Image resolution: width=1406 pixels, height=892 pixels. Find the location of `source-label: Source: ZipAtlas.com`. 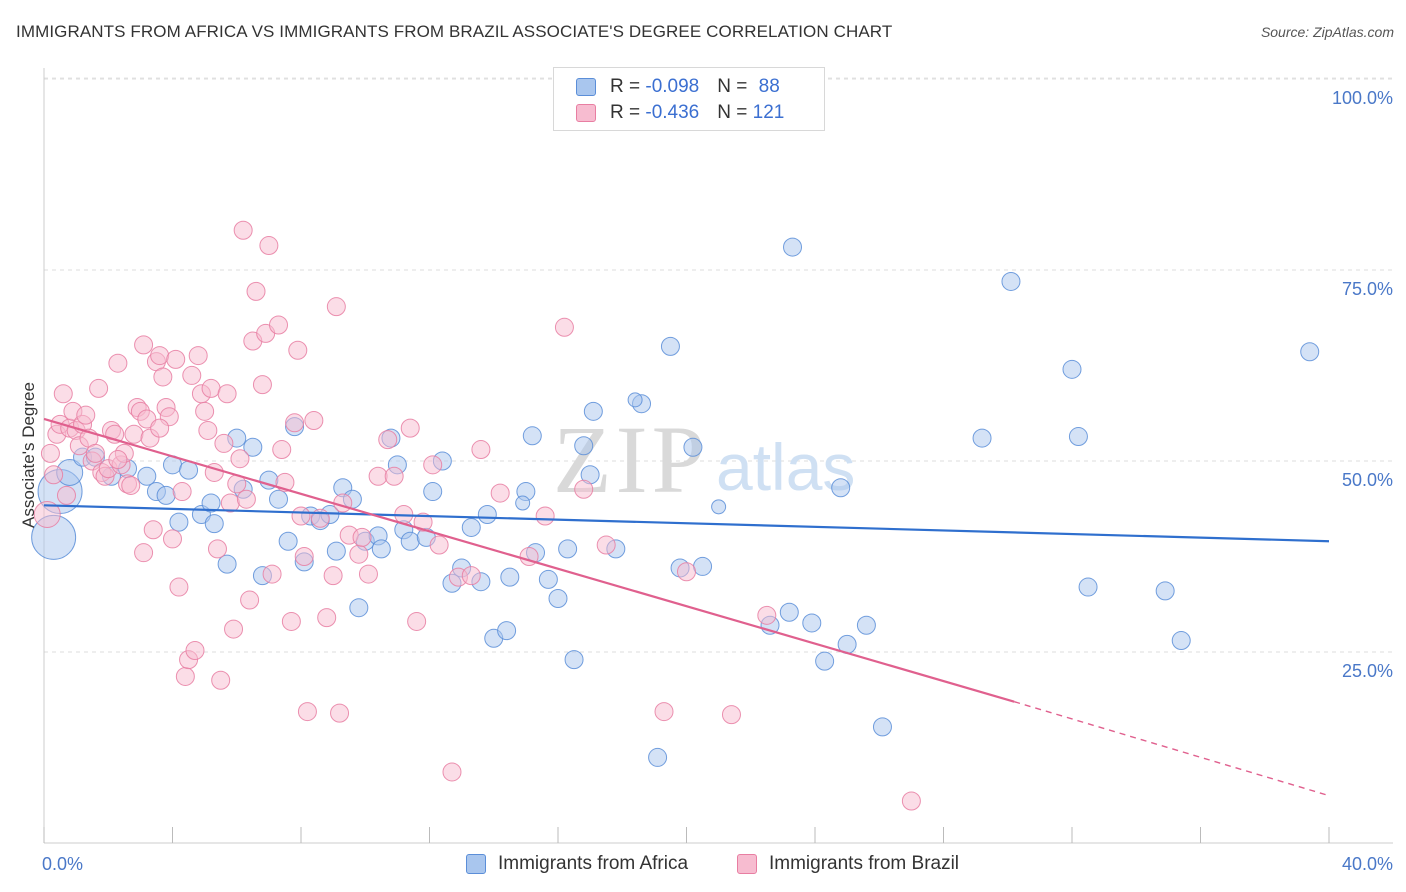

source-label: Source: ZipAtlas.com is located at coordinates (1327, 32).